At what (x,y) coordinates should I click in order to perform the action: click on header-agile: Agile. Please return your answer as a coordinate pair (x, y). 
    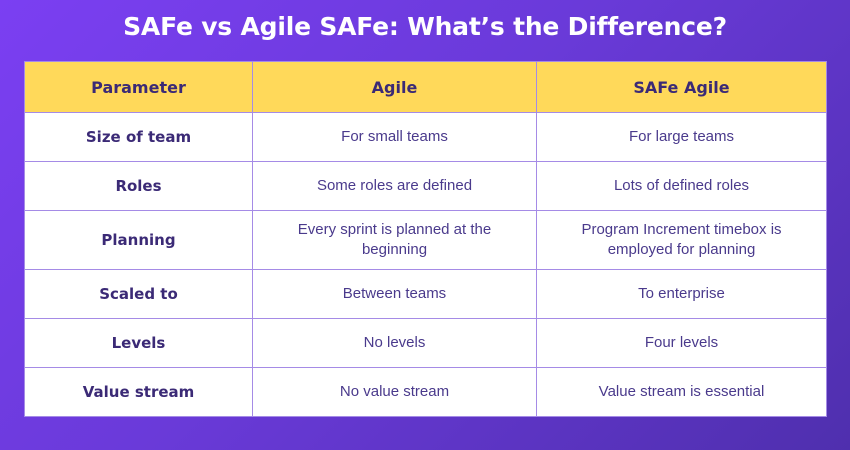
    Looking at the image, I should click on (394, 87).